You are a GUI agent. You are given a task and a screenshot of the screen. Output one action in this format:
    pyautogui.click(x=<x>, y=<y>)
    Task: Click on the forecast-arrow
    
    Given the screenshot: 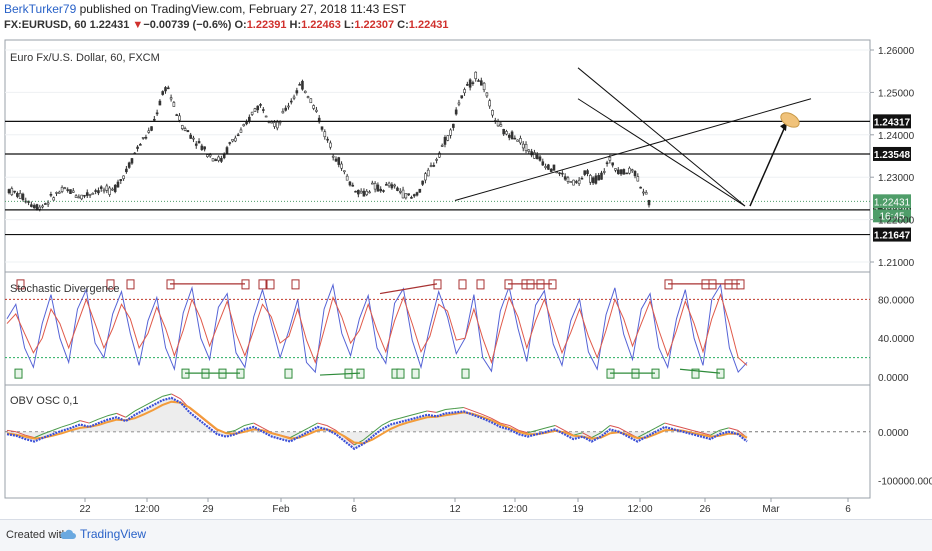 What is the action you would take?
    pyautogui.click(x=768, y=164)
    